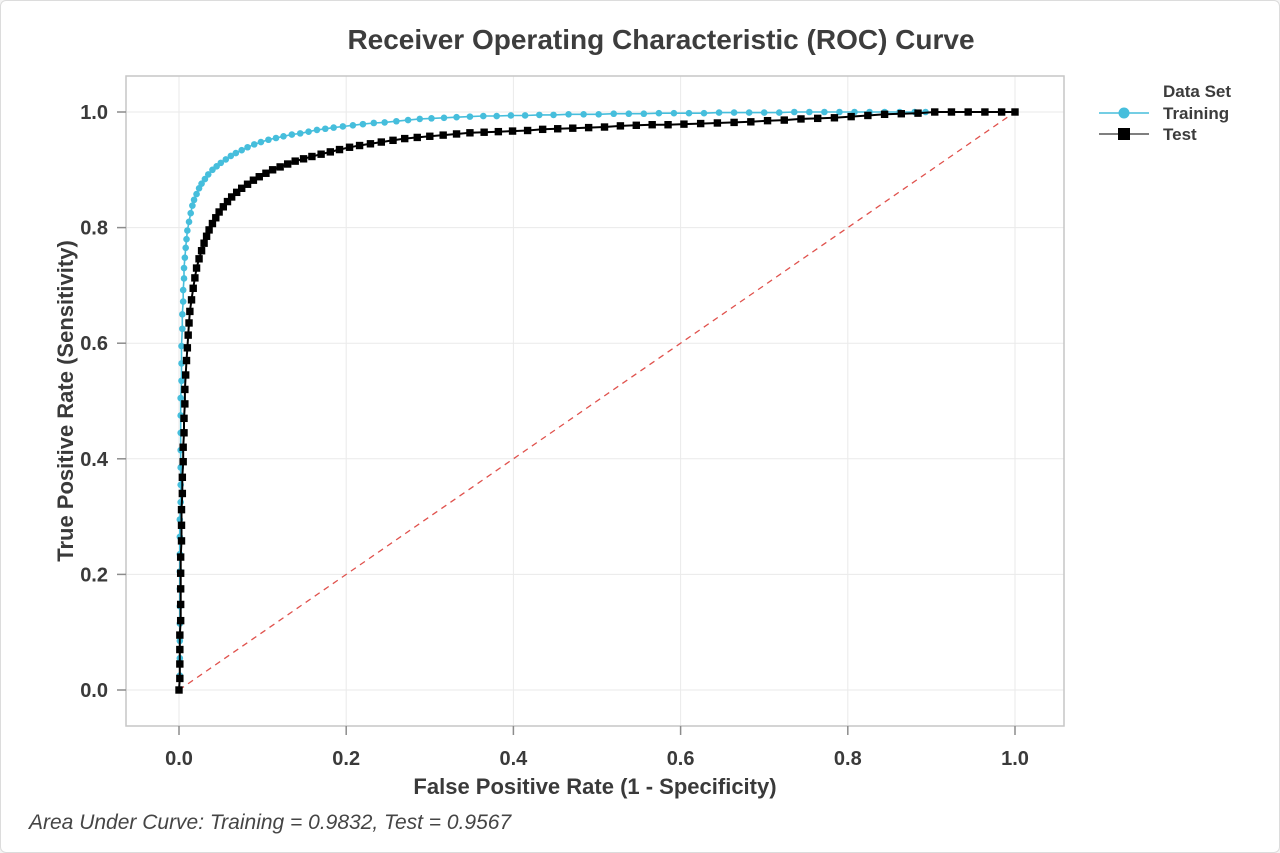  Describe the element at coordinates (65, 401) in the screenshot. I see `y-axis-label: True Positive Rate (Sensitivity)` at that location.